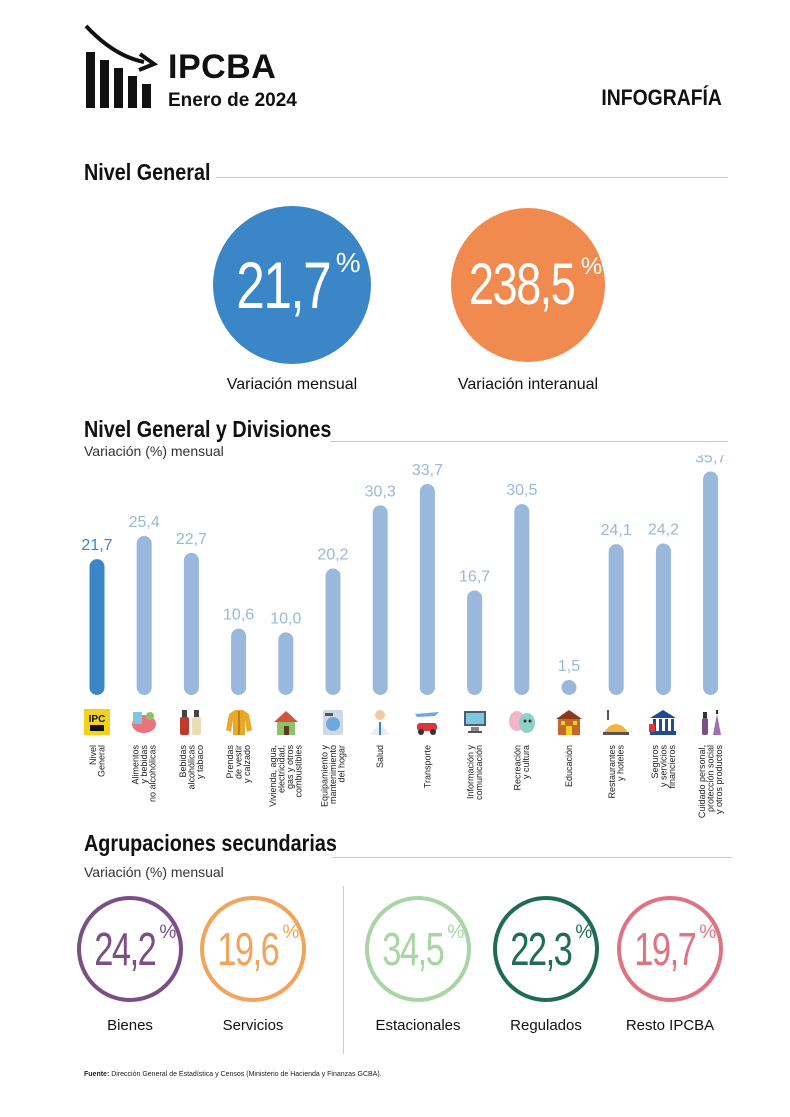 This screenshot has width=790, height=1117. What do you see at coordinates (702, 781) in the screenshot?
I see `category-label-line: Cuidado personal,` at bounding box center [702, 781].